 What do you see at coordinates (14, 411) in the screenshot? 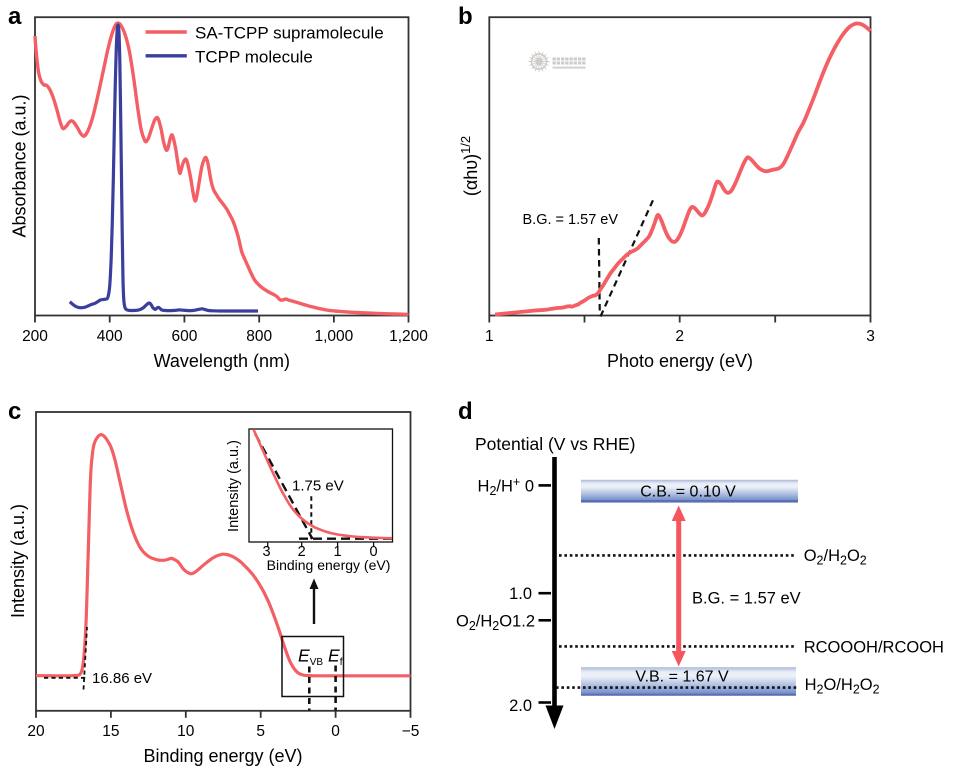
I see `svg-text: c` at bounding box center [14, 411].